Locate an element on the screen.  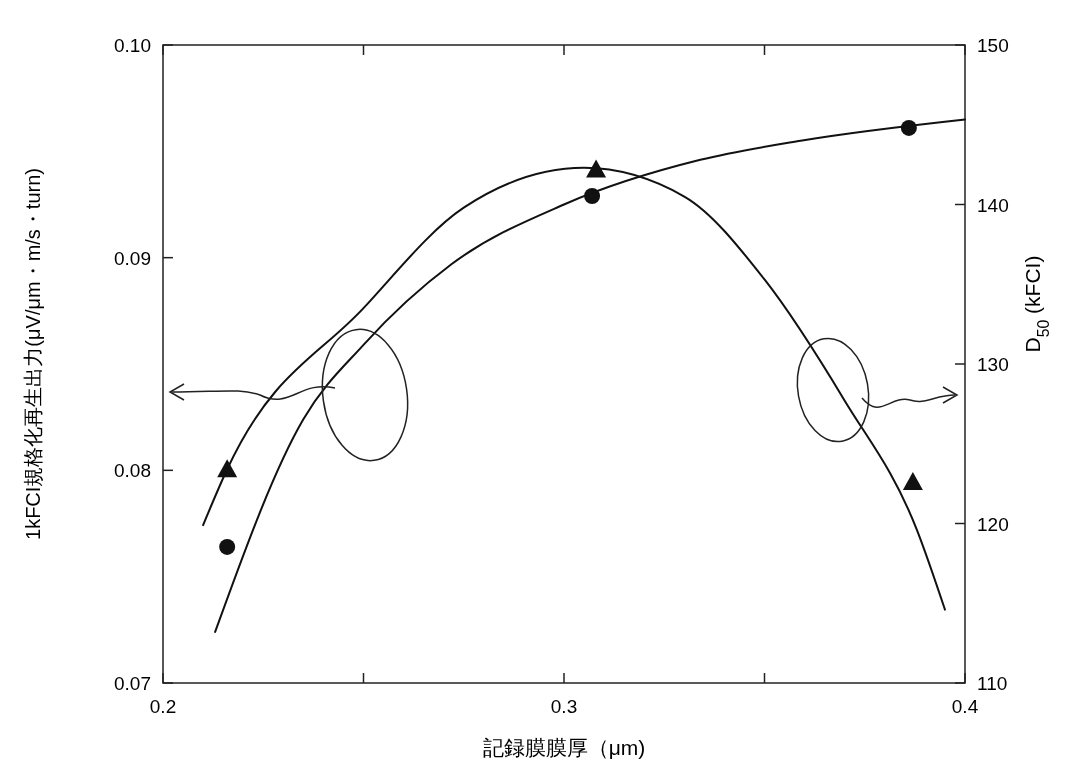
y2-tick-label: 130 is located at coordinates (993, 364).